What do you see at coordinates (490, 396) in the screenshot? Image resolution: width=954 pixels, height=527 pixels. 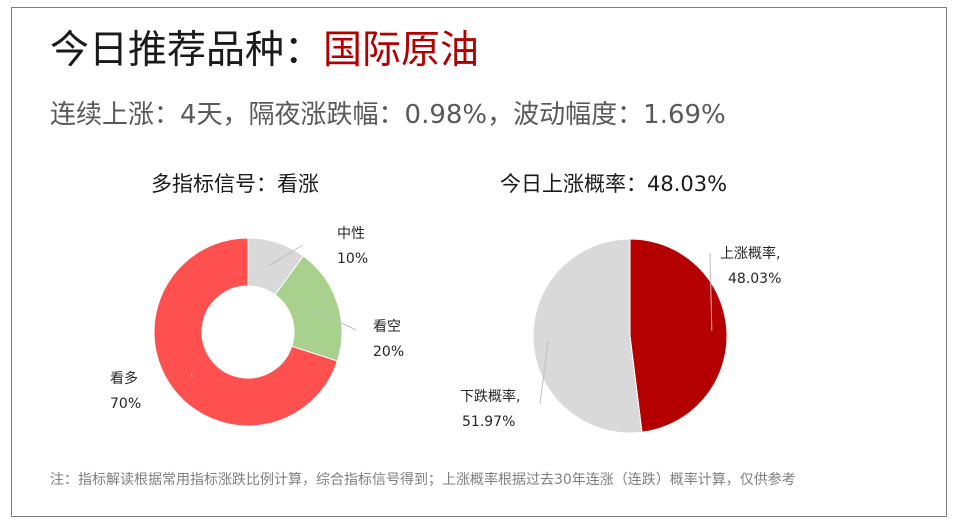 I see `chart1-slice-name-1: 下跌概率,` at bounding box center [490, 396].